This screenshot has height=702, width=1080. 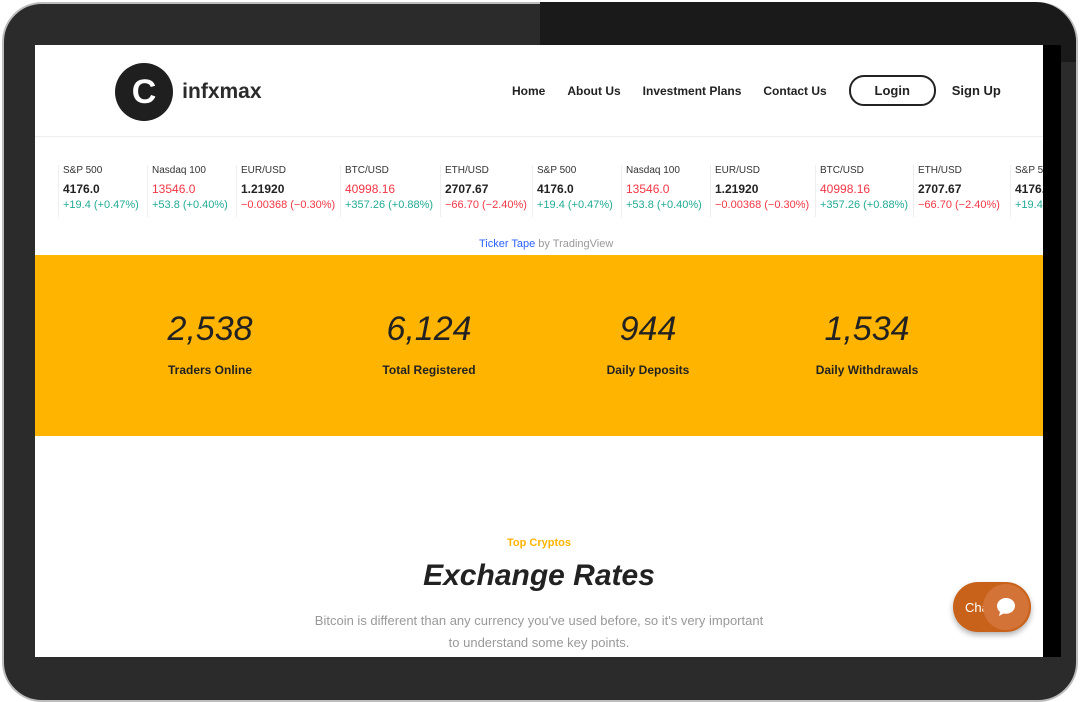 What do you see at coordinates (539, 575) in the screenshot?
I see `section-title: Exchange Rates` at bounding box center [539, 575].